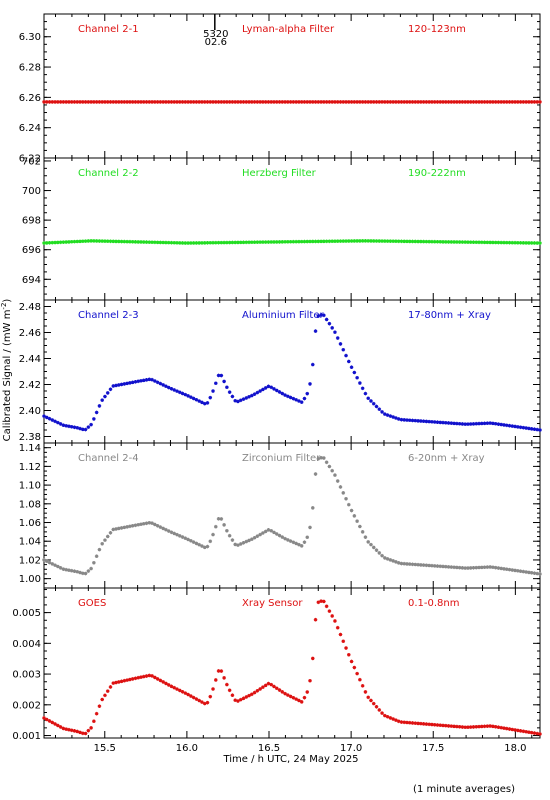  Describe the element at coordinates (92, 603) in the screenshot. I see `panel-channel-label: GOES` at that location.